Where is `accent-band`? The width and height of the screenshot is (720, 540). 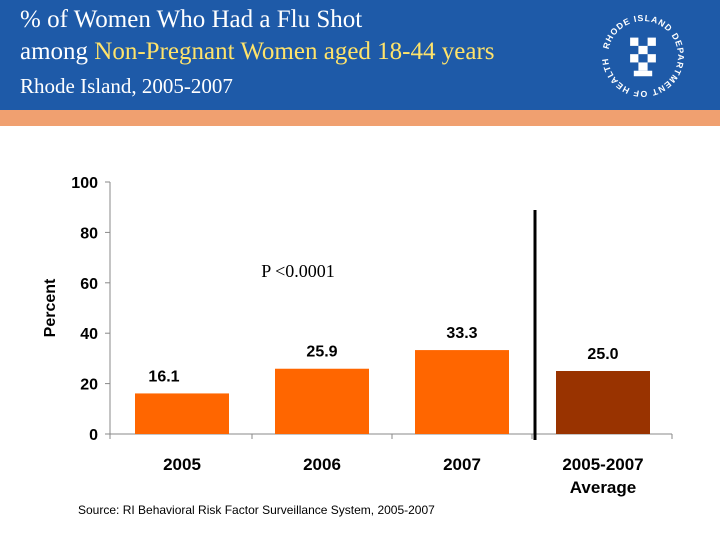 accent-band is located at coordinates (360, 118).